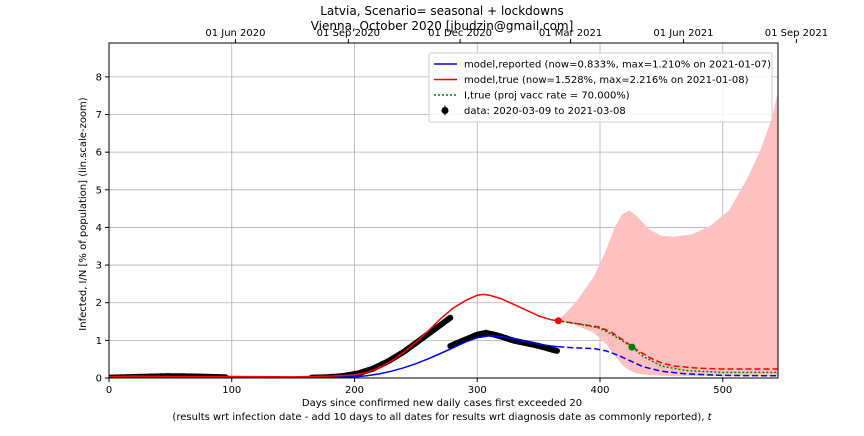  Describe the element at coordinates (796, 33) in the screenshot. I see `top-tick-label: 01 Sep 2021` at that location.